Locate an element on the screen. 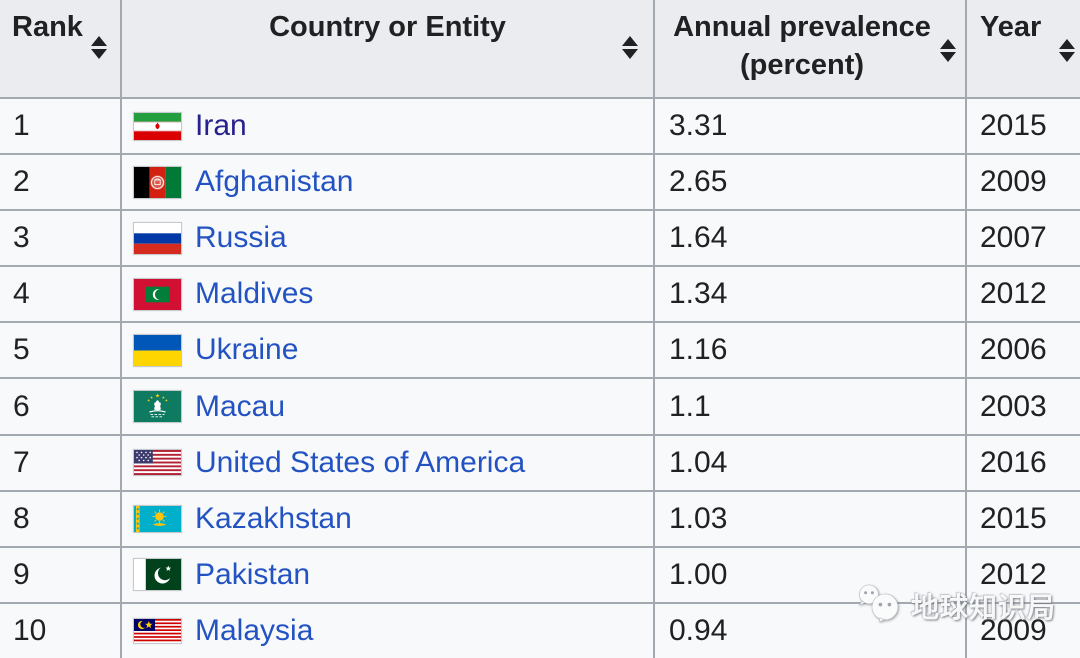 Image resolution: width=1080 pixels, height=658 pixels. rank-cell: 3 is located at coordinates (61, 238).